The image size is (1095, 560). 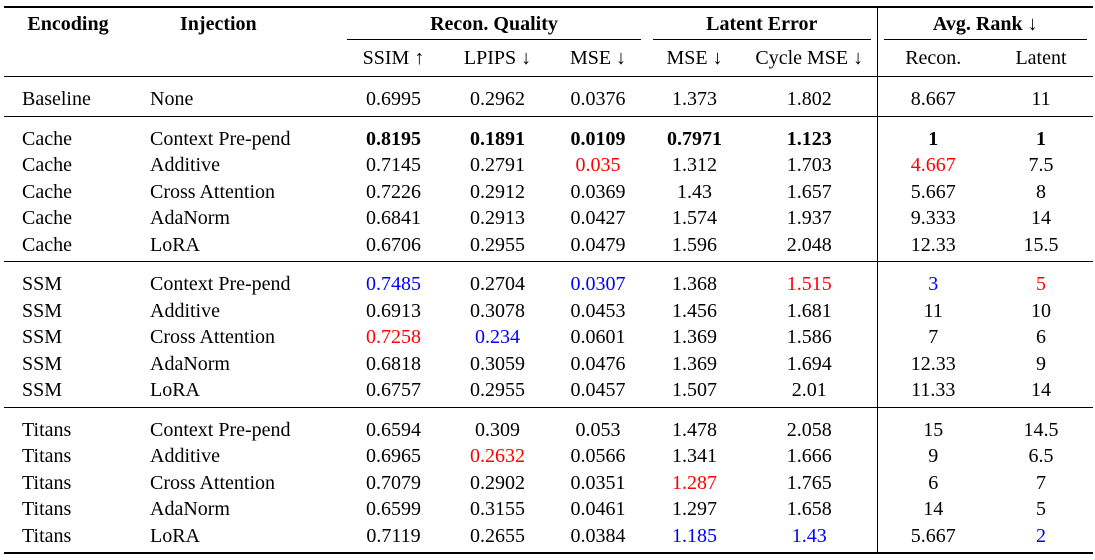 I want to click on mse-cell: 0.035, so click(x=598, y=165).